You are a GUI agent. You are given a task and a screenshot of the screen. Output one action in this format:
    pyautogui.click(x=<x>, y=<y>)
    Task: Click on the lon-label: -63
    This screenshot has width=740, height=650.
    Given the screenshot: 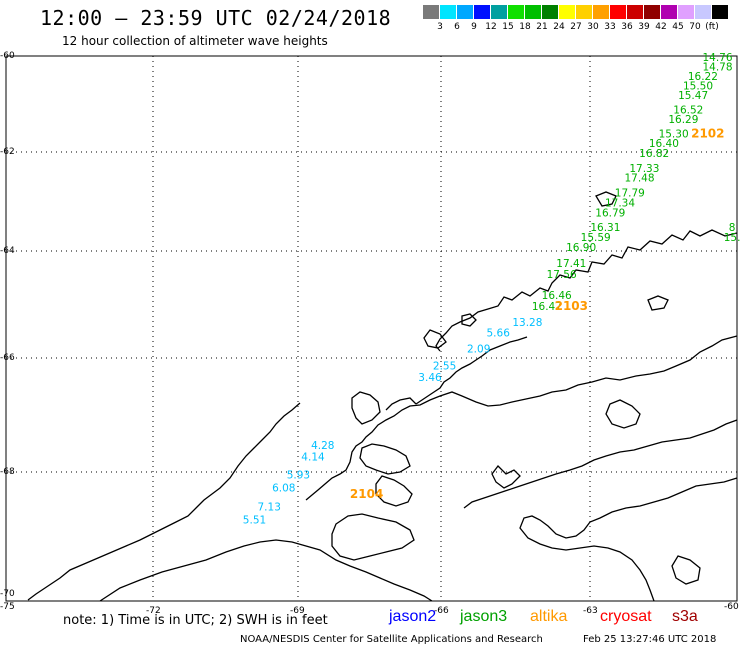 What is the action you would take?
    pyautogui.click(x=590, y=611)
    